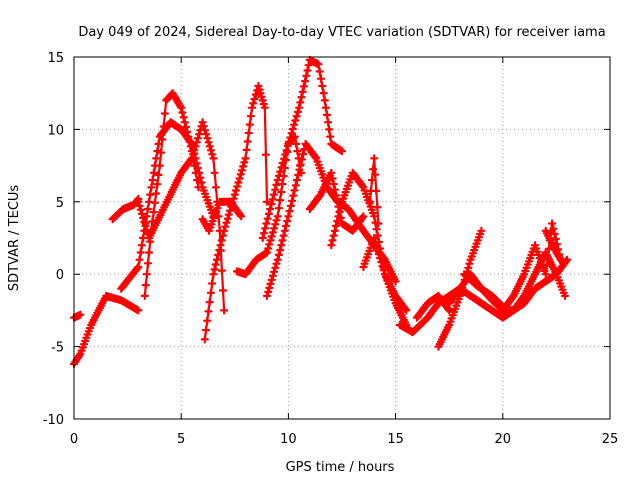 This screenshot has height=480, width=640. What do you see at coordinates (57, 348) in the screenshot?
I see `y-tick-label: -5` at bounding box center [57, 348].